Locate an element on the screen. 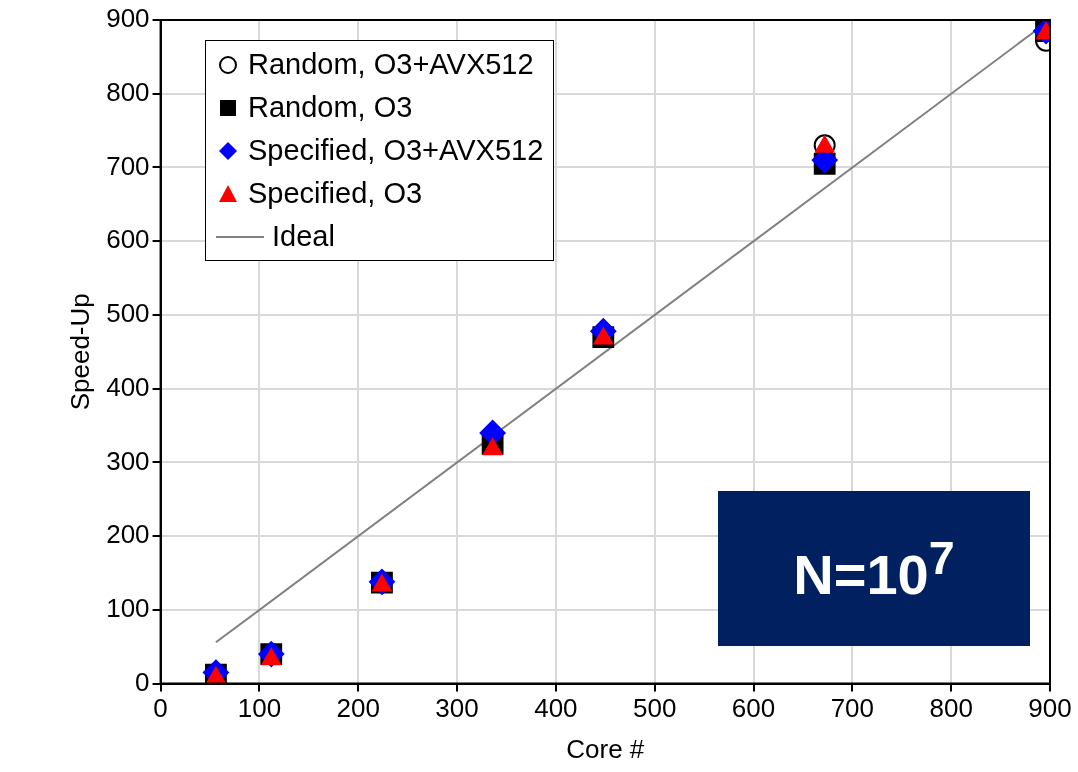 Image resolution: width=1078 pixels, height=772 pixels. x-tick-label: 300 is located at coordinates (457, 708).